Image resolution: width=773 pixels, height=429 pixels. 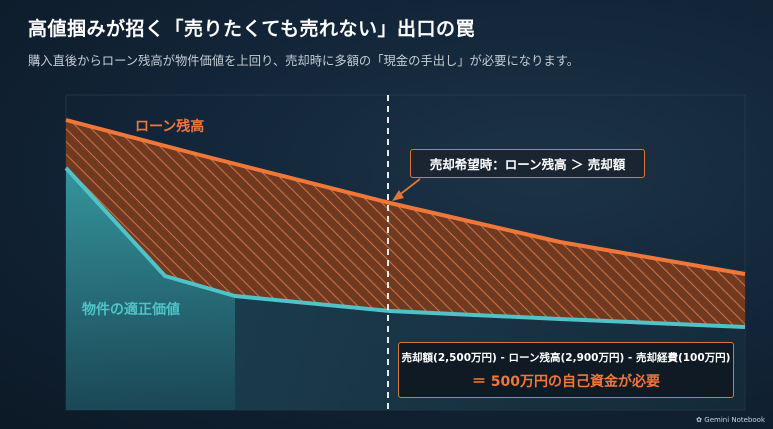 I want to click on callout-arrow, so click(x=406, y=189).